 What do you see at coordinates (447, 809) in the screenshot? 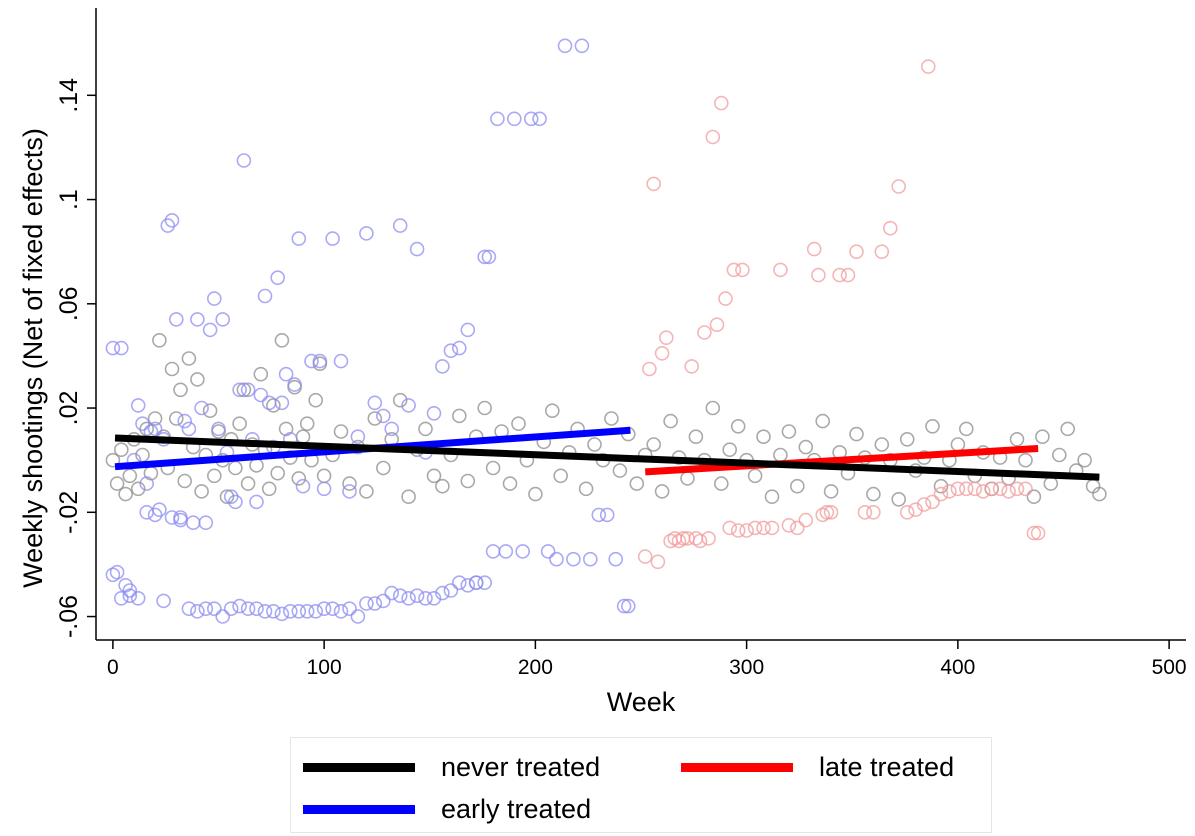
I see `legend-item-early-treated: early treated` at bounding box center [447, 809].